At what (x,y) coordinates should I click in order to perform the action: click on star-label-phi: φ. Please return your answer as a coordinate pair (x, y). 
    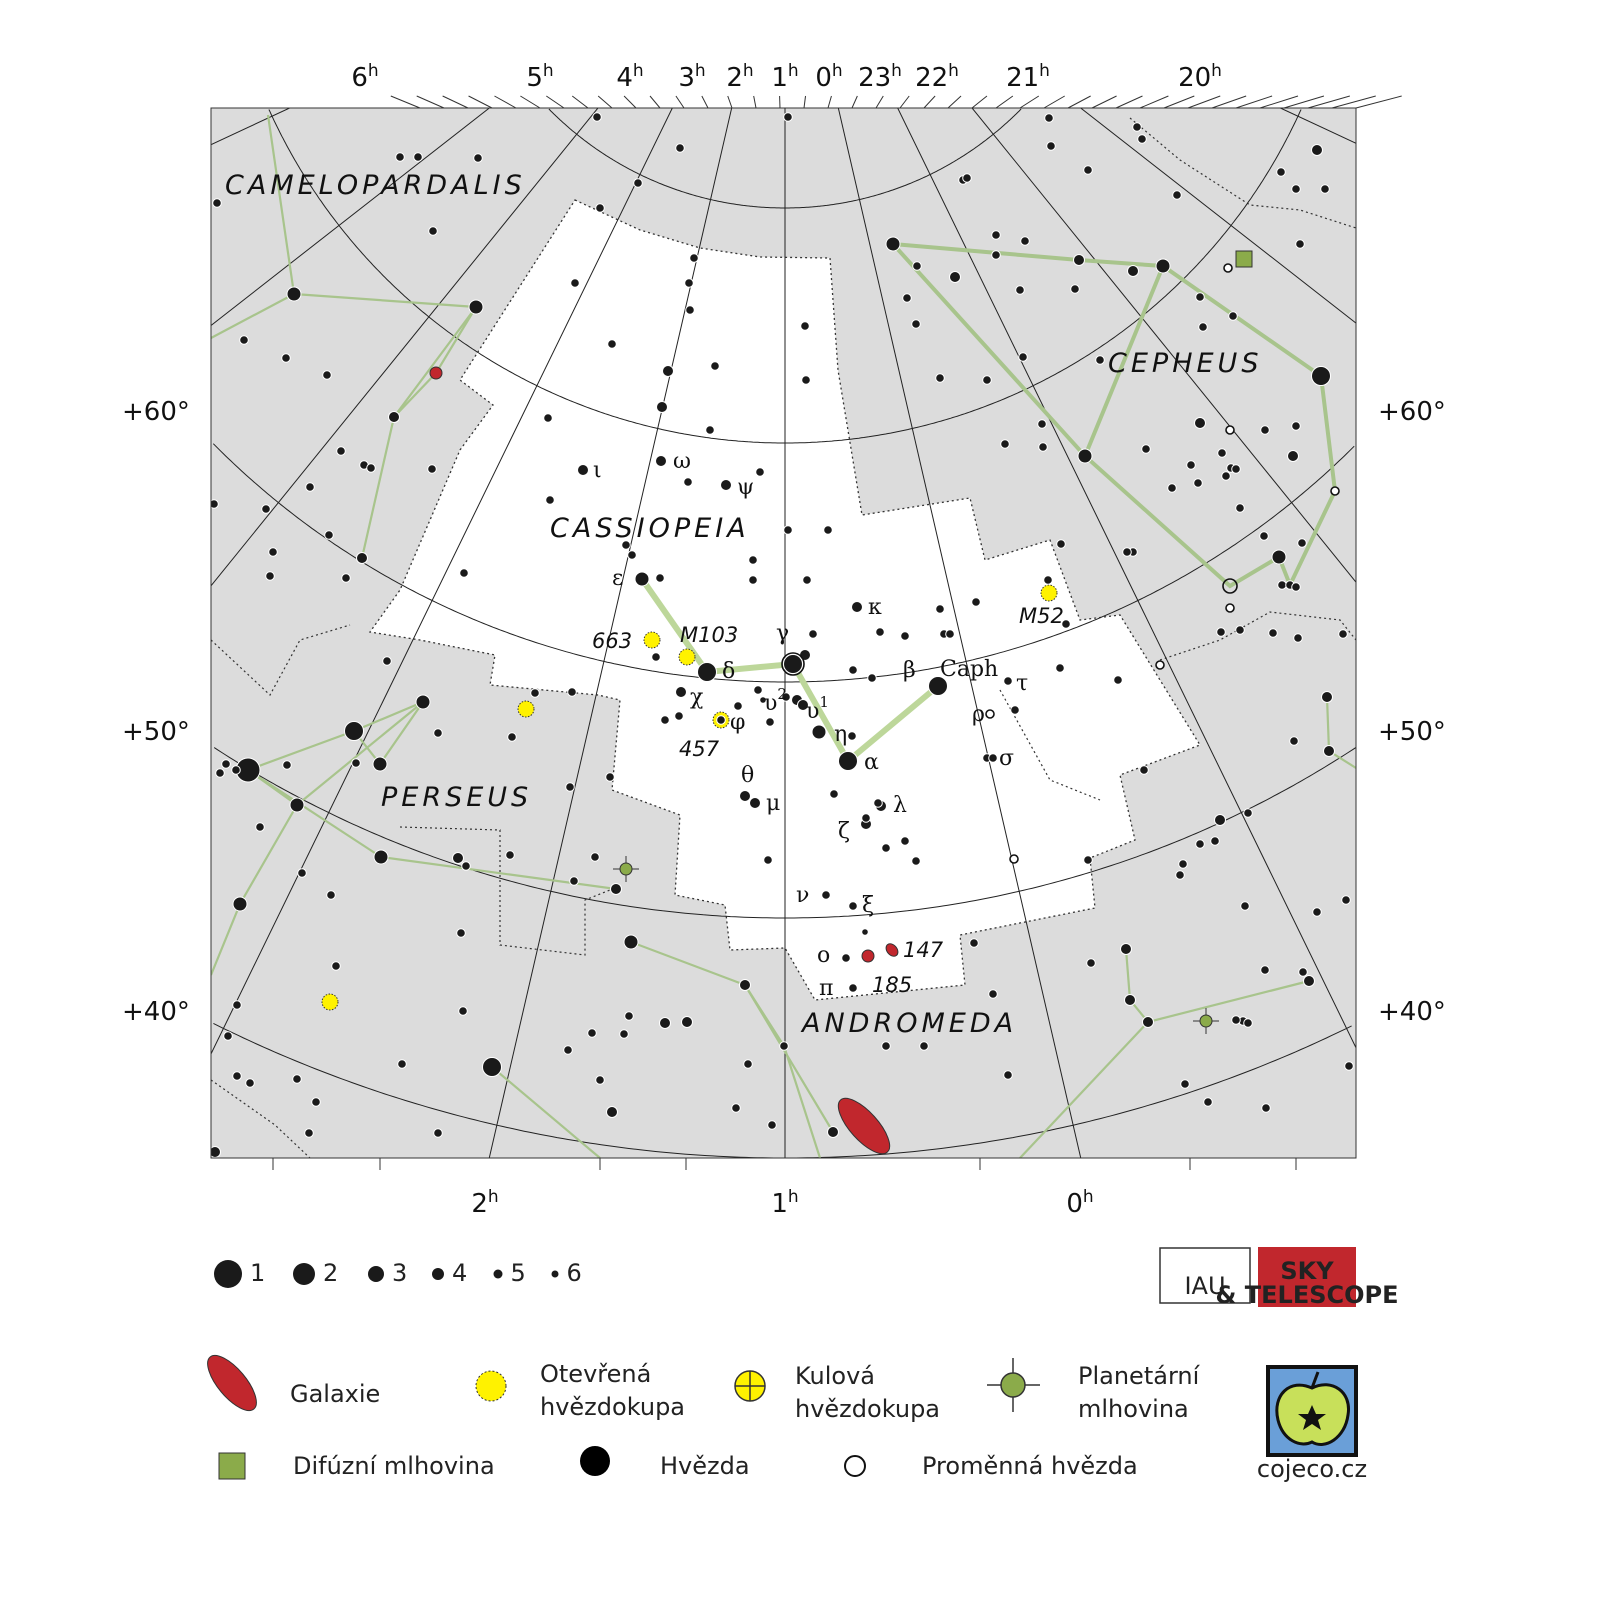
    Looking at the image, I should click on (737, 722).